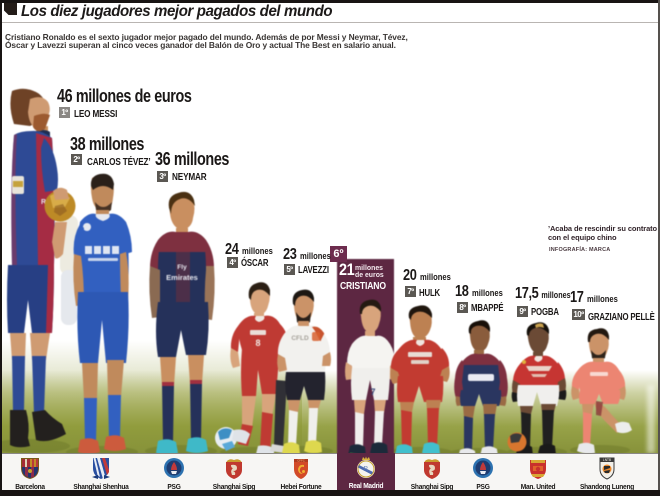  Describe the element at coordinates (182, 277) in the screenshot. I see `svg-text: Emirates` at that location.